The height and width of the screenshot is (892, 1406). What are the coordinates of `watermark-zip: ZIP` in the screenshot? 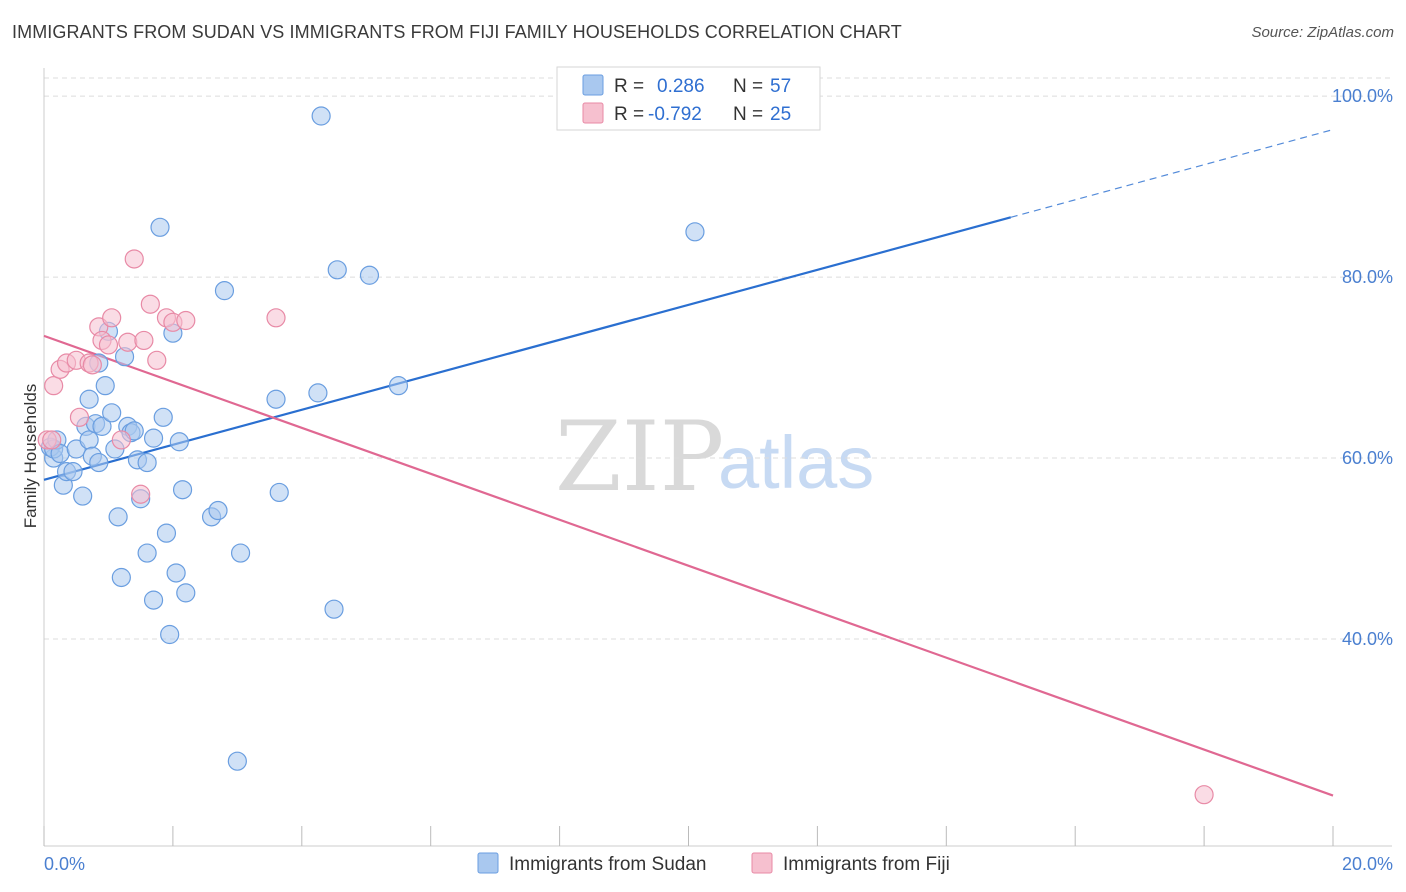 It's located at (639, 457).